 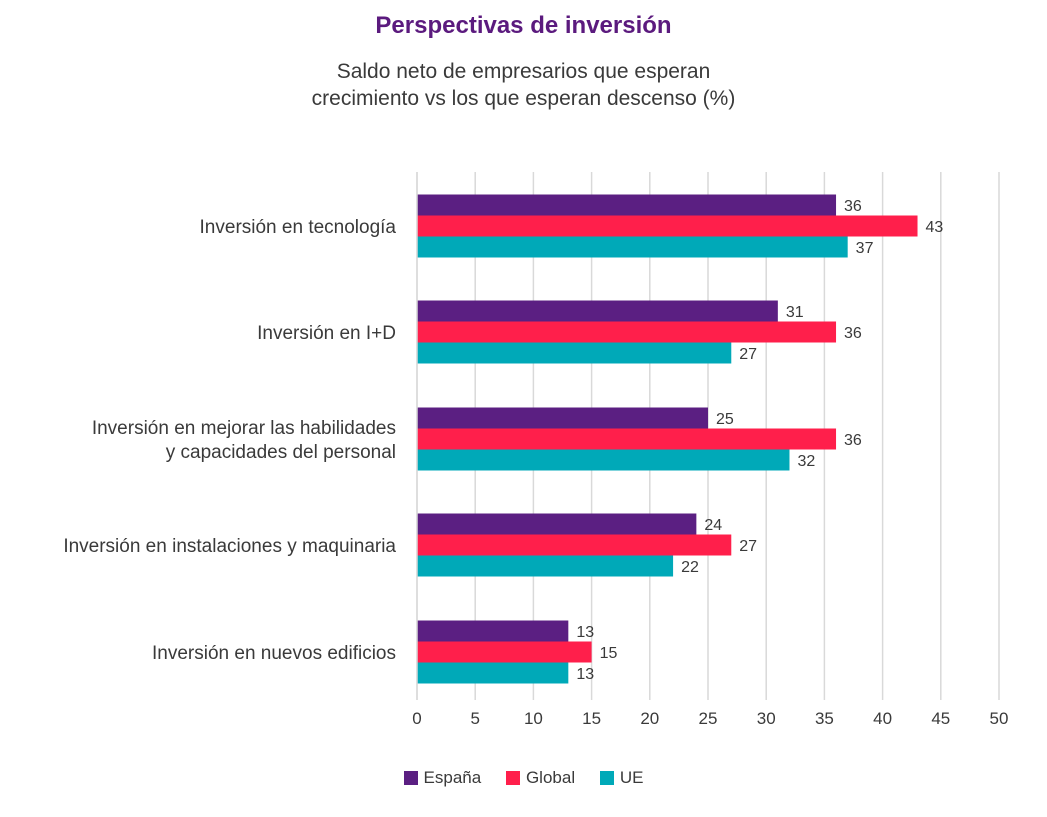 I want to click on category-label-1: Inversión en I+D, so click(x=326, y=333).